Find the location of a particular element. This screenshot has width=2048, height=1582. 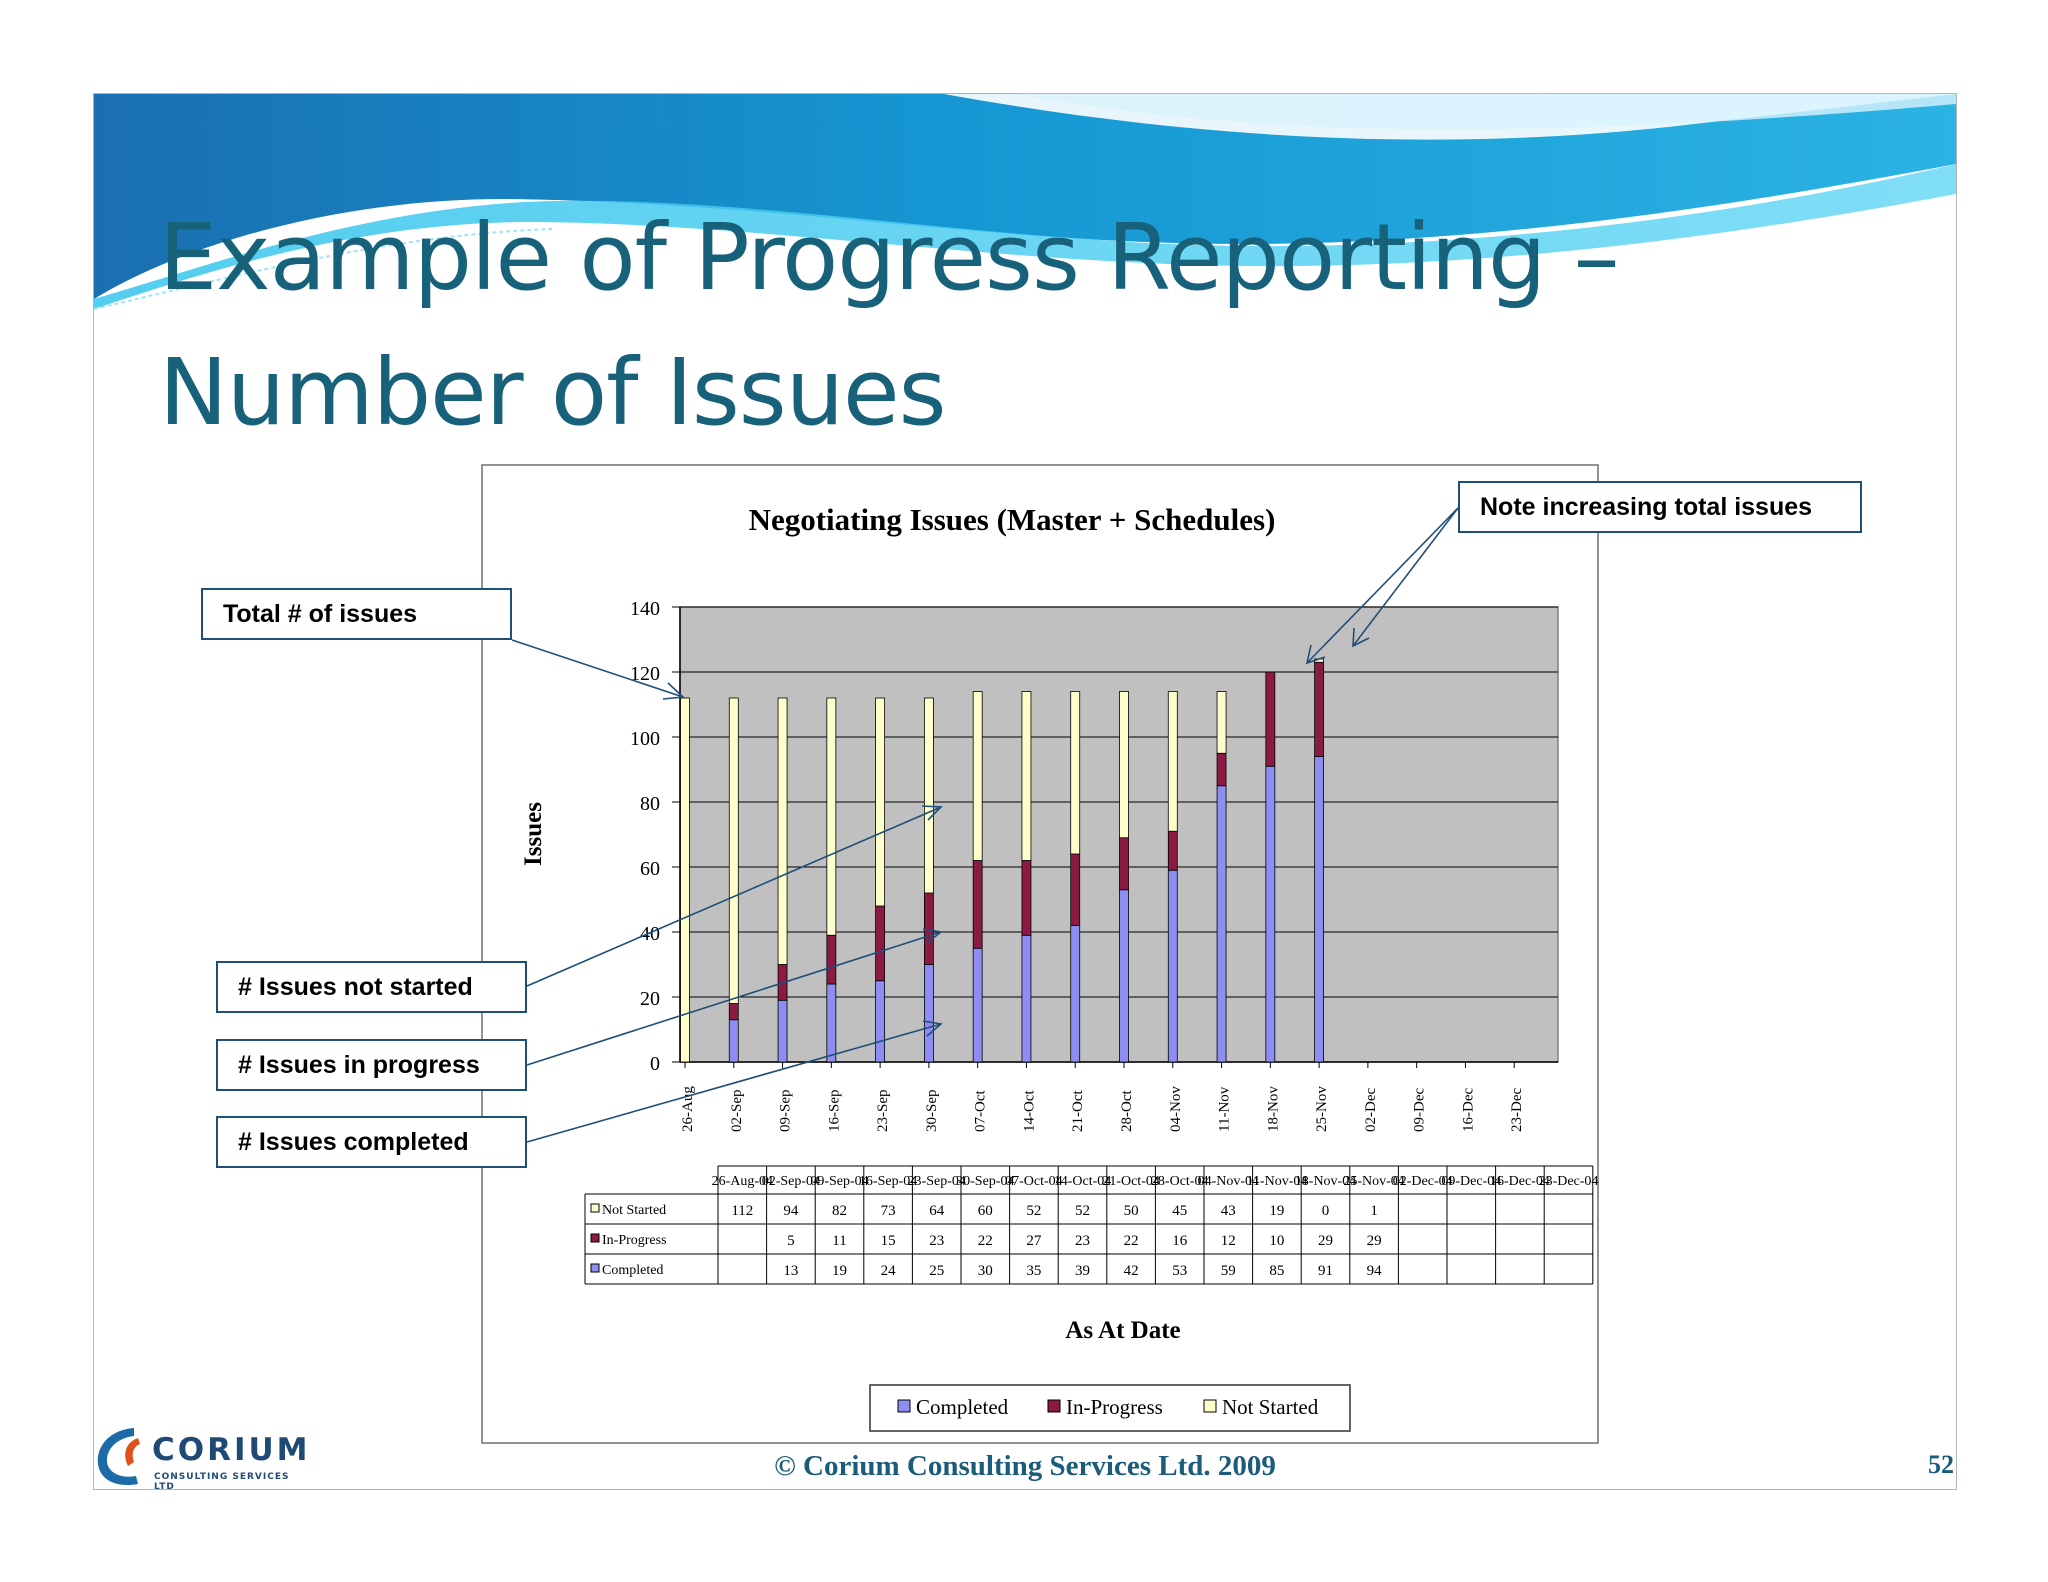

table-value-cell: 12 is located at coordinates (1228, 1241).